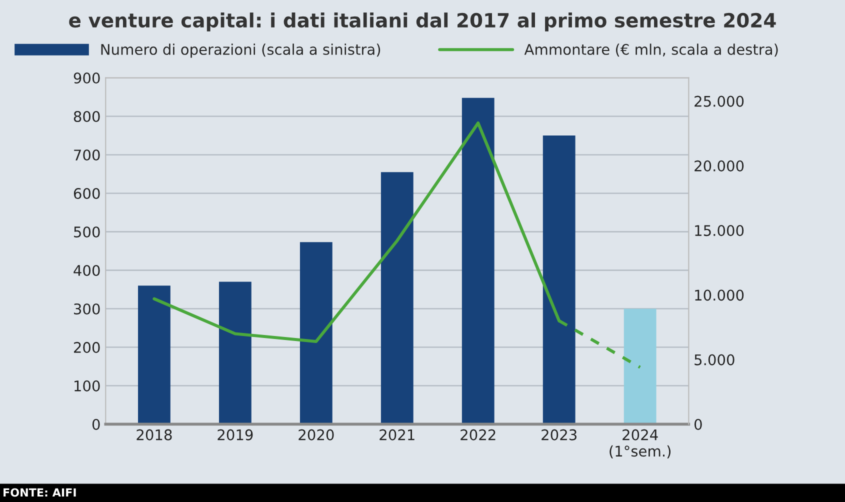  Describe the element at coordinates (397, 434) in the screenshot. I see `x-tick-label: 2021` at that location.